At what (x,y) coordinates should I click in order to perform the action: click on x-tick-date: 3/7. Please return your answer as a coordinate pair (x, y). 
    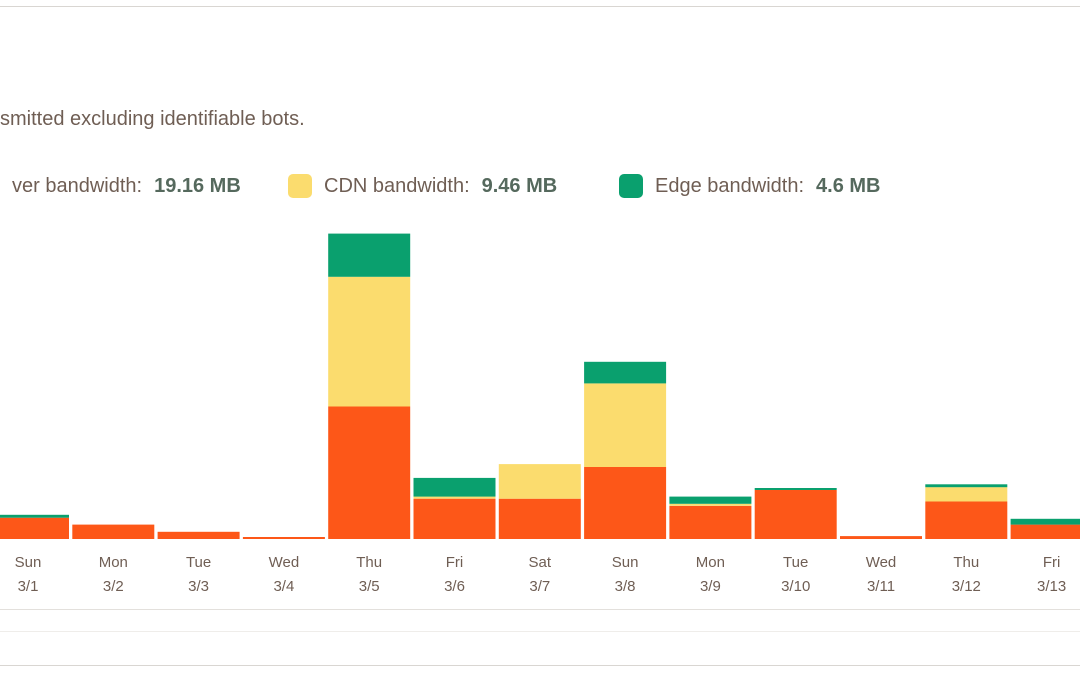
    Looking at the image, I should click on (539, 586).